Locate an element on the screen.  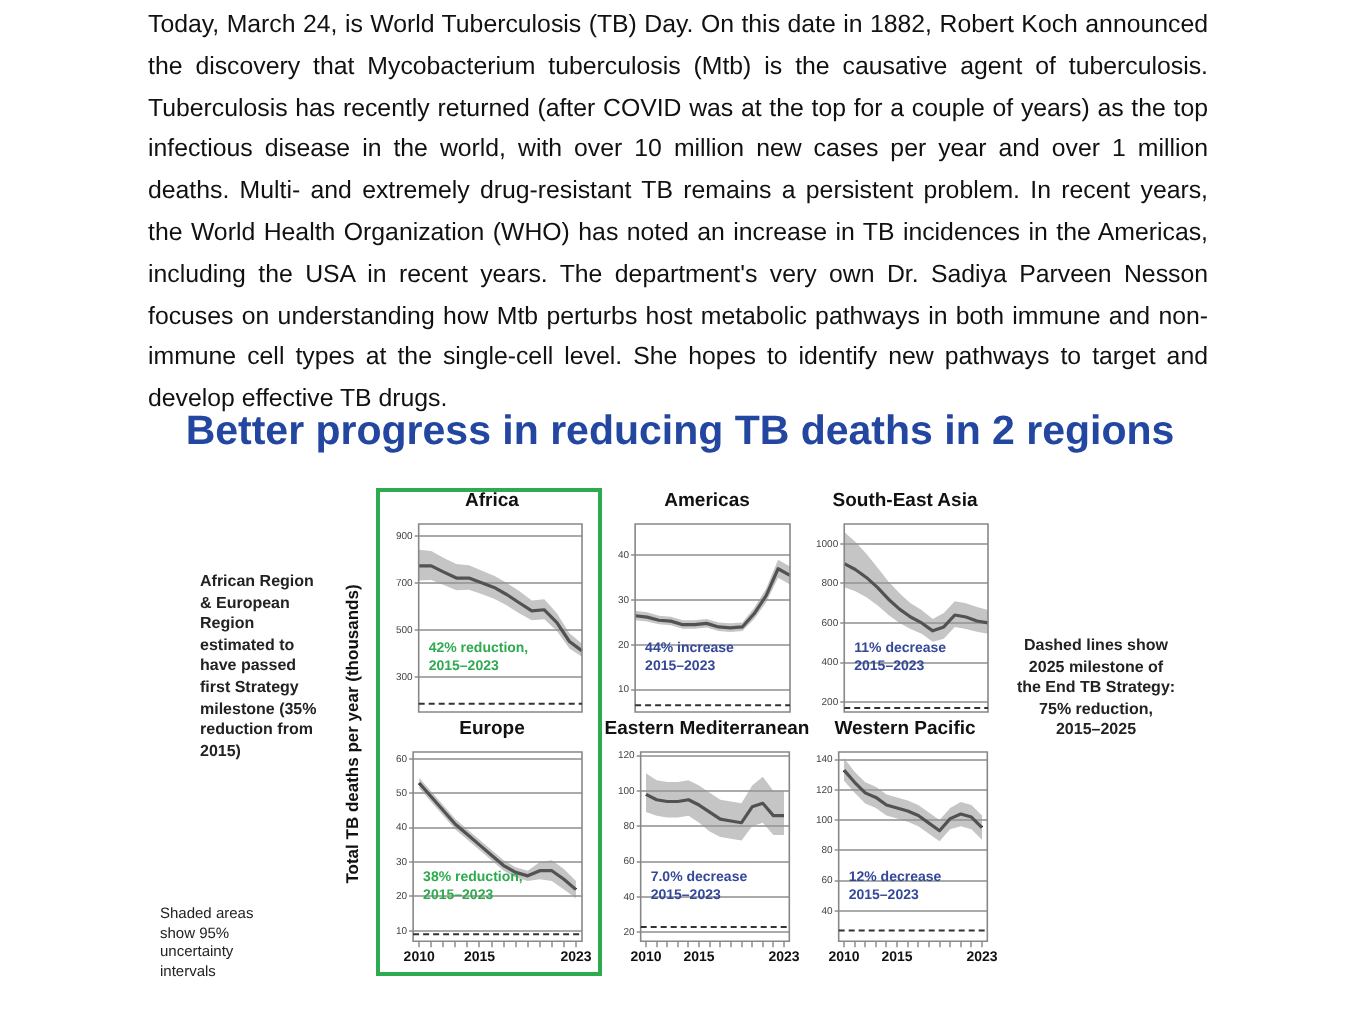
y-axis-title: Total TB deaths per year (thousands) is located at coordinates (352, 735).